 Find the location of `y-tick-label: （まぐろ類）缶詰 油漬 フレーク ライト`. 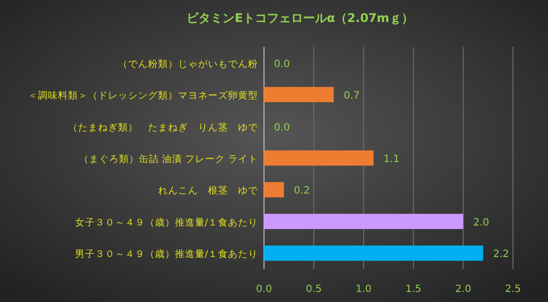

y-tick-label: （まぐろ類）缶詰 油漬 フレーク ライト is located at coordinates (168, 159).